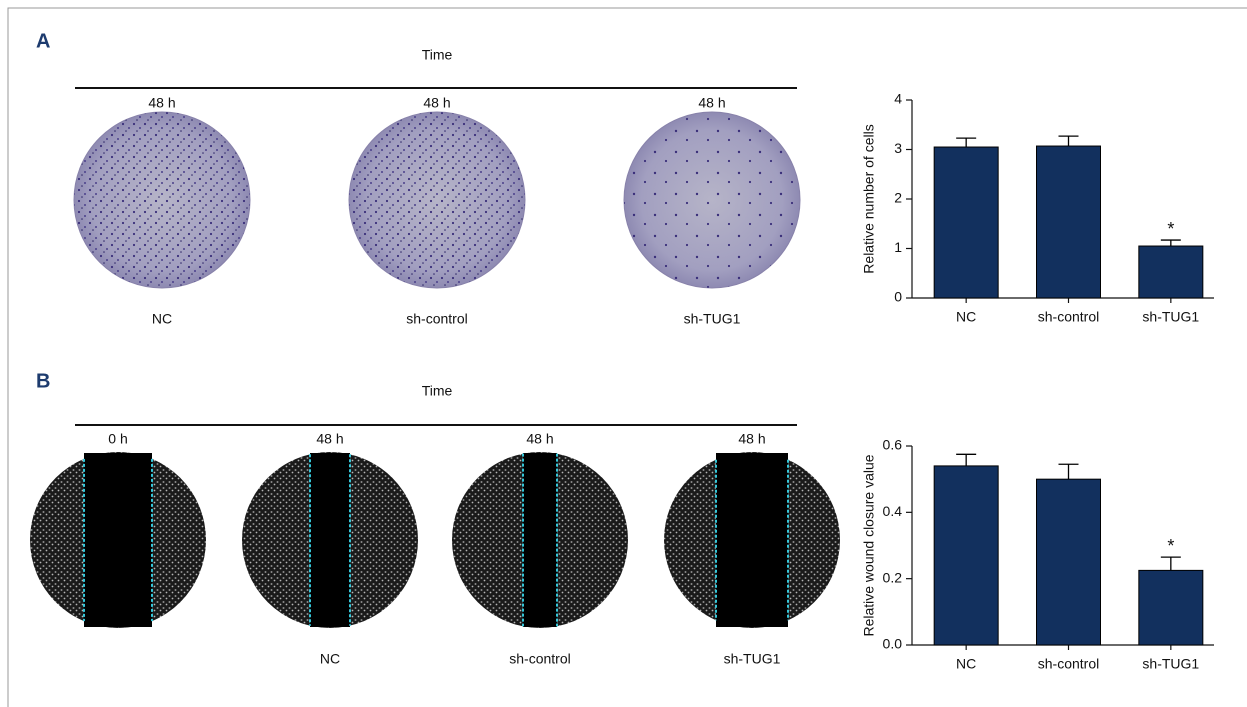  I want to click on y-tick-label: 0.4, so click(893, 511).